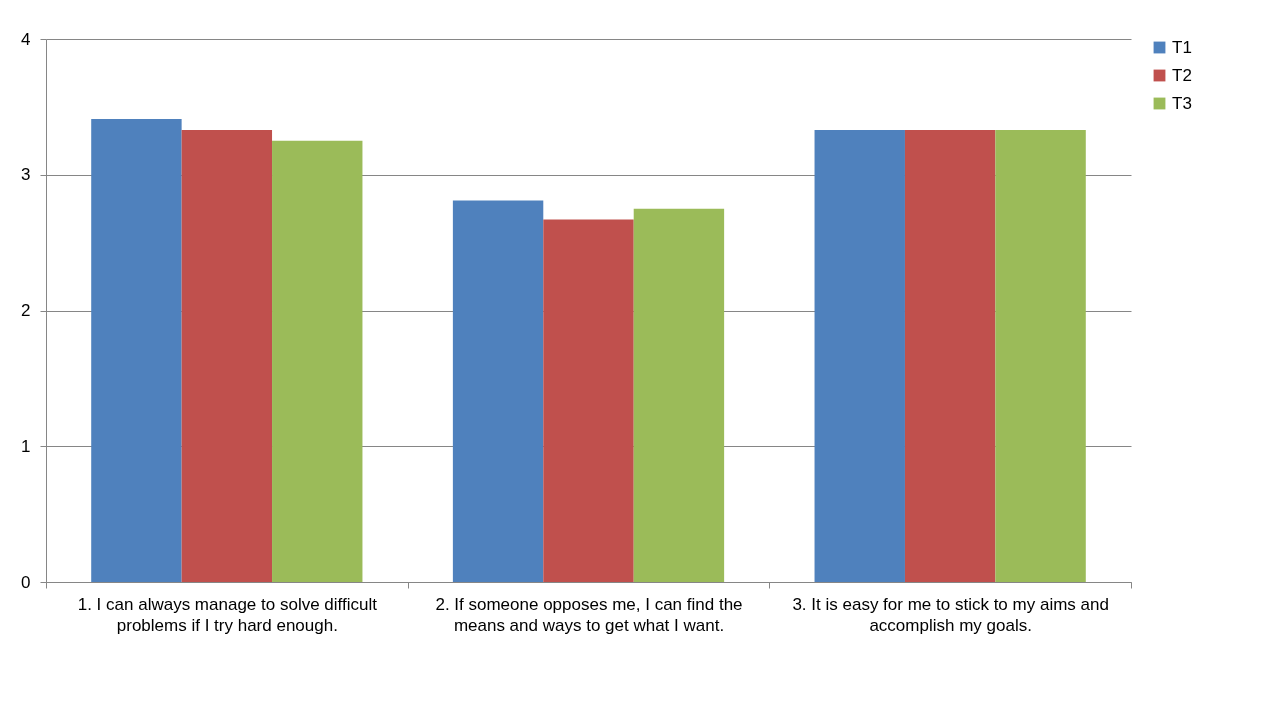 The height and width of the screenshot is (708, 1264). Describe the element at coordinates (1182, 47) in the screenshot. I see `legend-label: T1` at that location.